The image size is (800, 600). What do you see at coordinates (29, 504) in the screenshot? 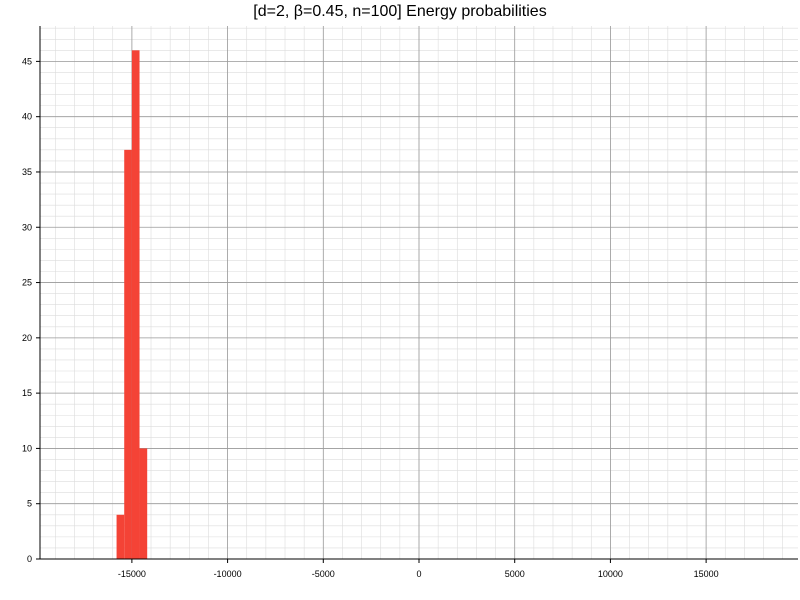
I see `y-tick-label: 5` at bounding box center [29, 504].